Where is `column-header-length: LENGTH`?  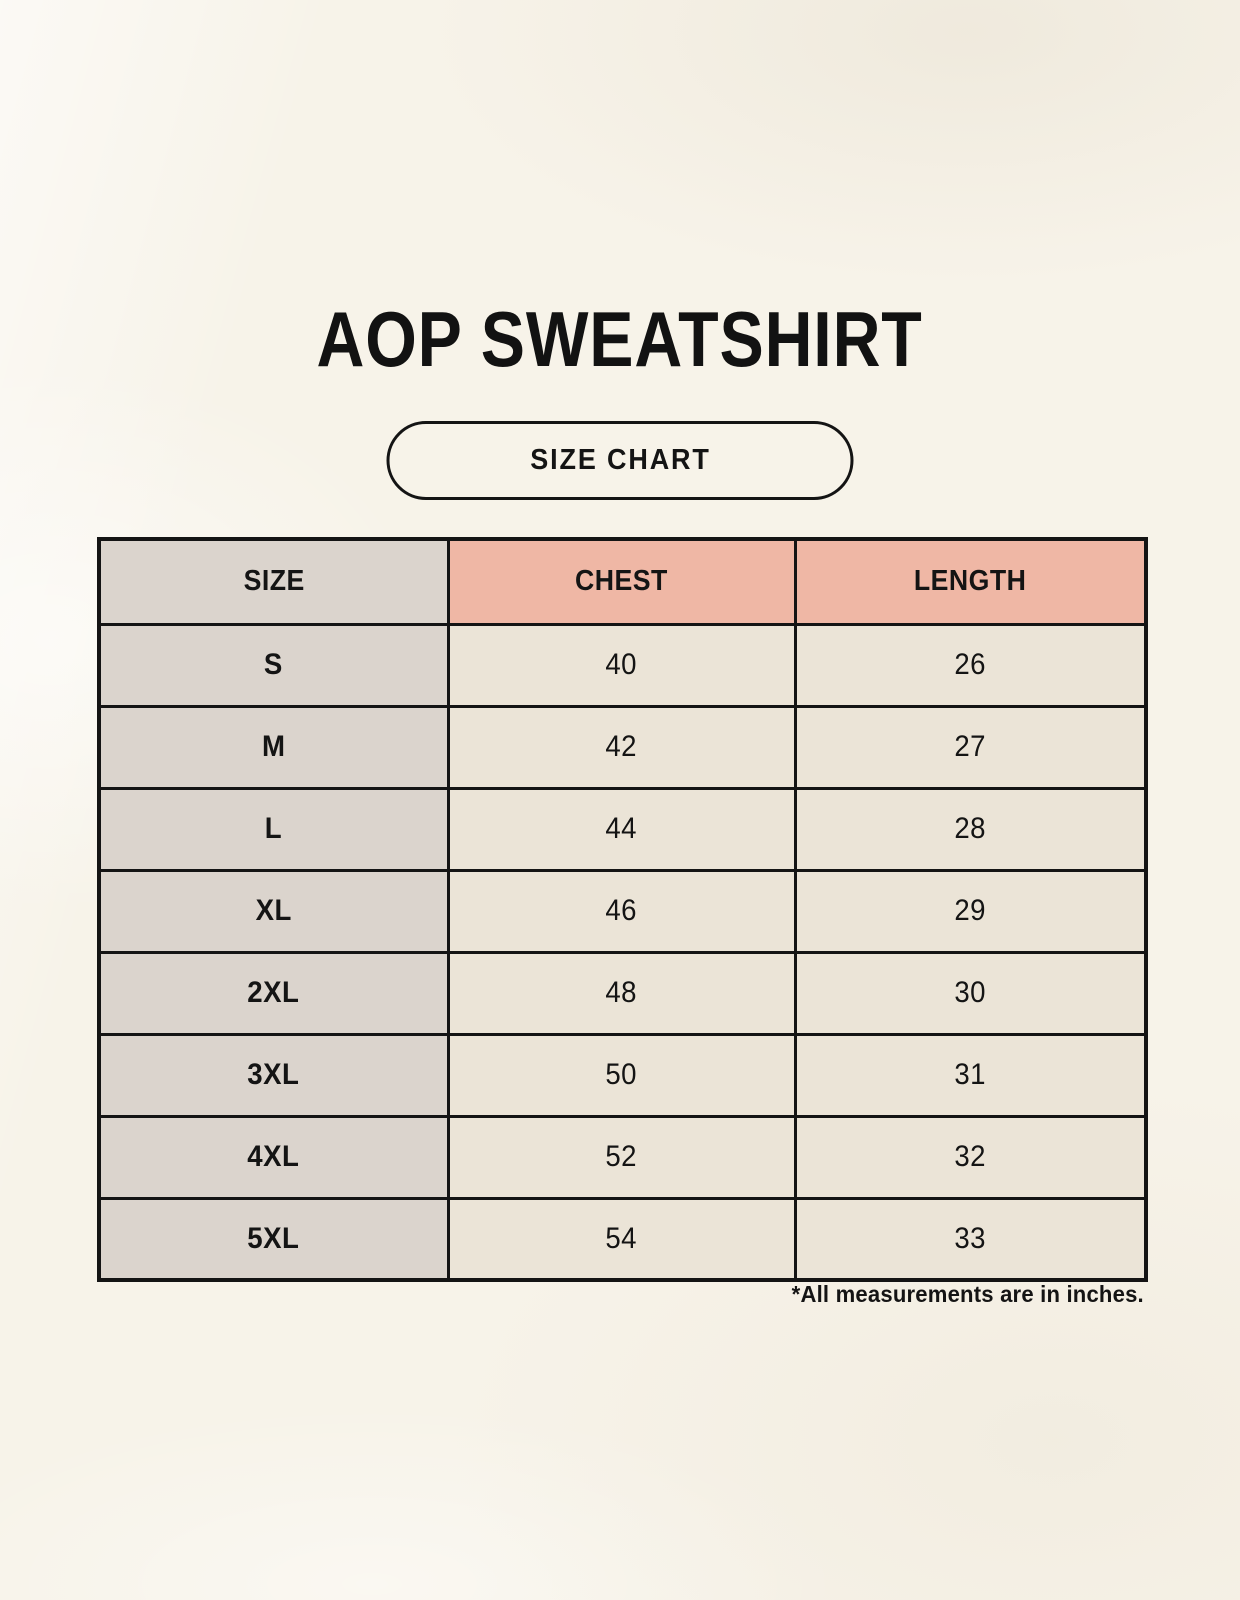
column-header-length: LENGTH is located at coordinates (970, 581).